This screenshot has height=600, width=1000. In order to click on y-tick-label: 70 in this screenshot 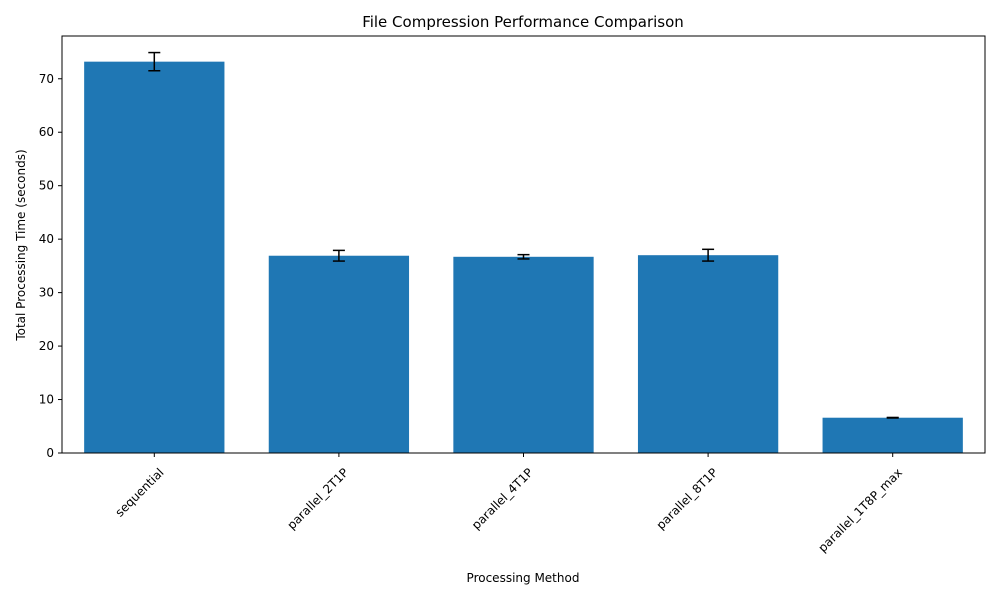, I will do `click(46, 79)`.